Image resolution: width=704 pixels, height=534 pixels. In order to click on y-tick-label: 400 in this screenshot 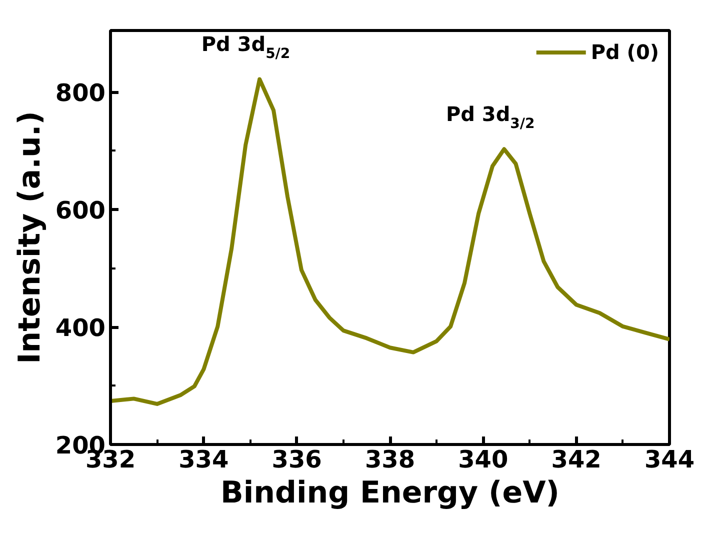, I will do `click(80, 328)`.